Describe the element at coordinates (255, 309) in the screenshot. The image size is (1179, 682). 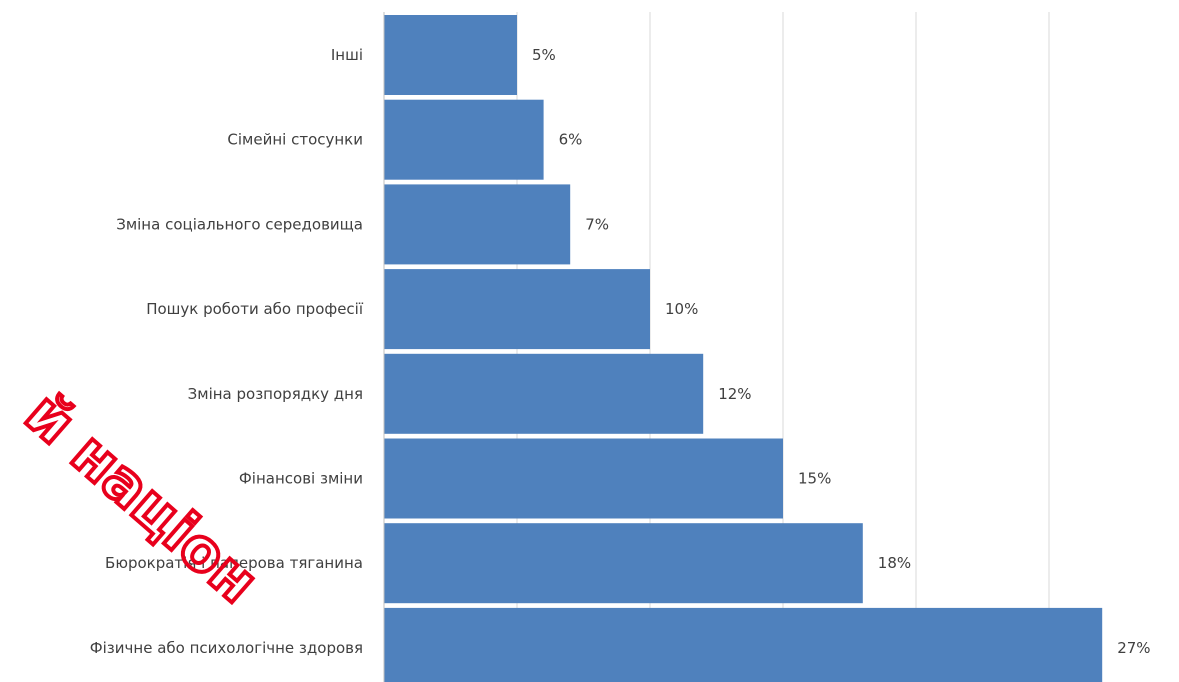
I see `category-label: Пошук роботи або професії` at that location.